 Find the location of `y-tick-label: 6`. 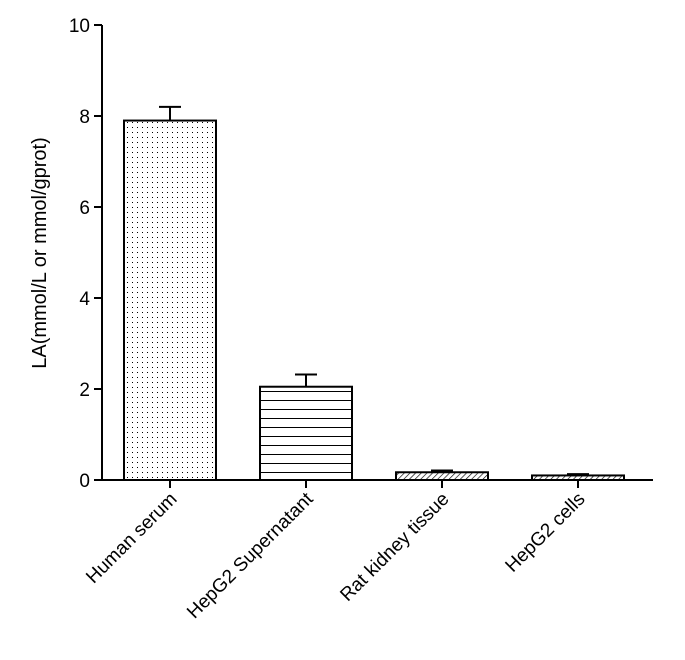

y-tick-label: 6 is located at coordinates (84, 208).